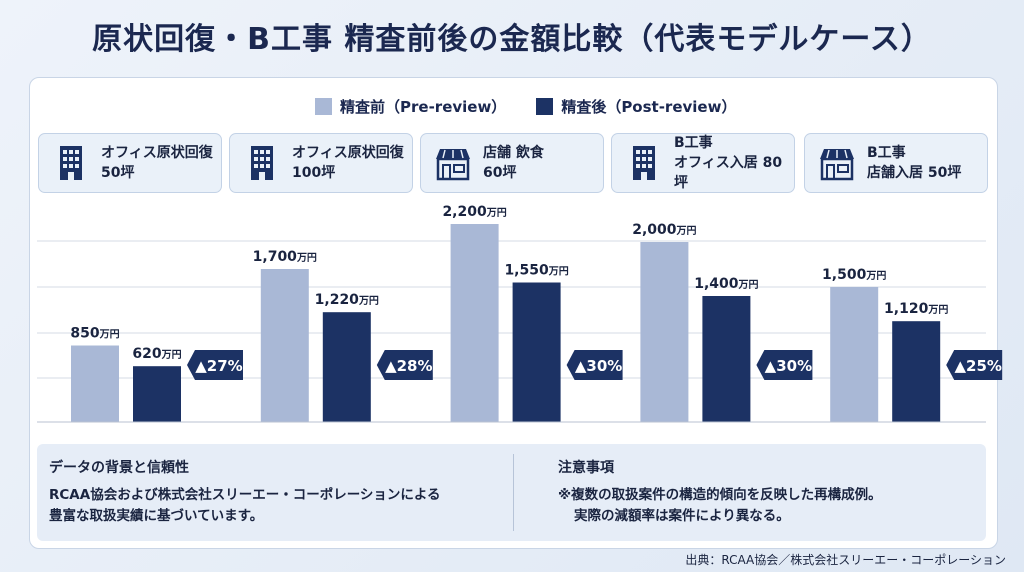  I want to click on notes-left-line2: 豊富な取扱実績に基づいています。, so click(156, 516).